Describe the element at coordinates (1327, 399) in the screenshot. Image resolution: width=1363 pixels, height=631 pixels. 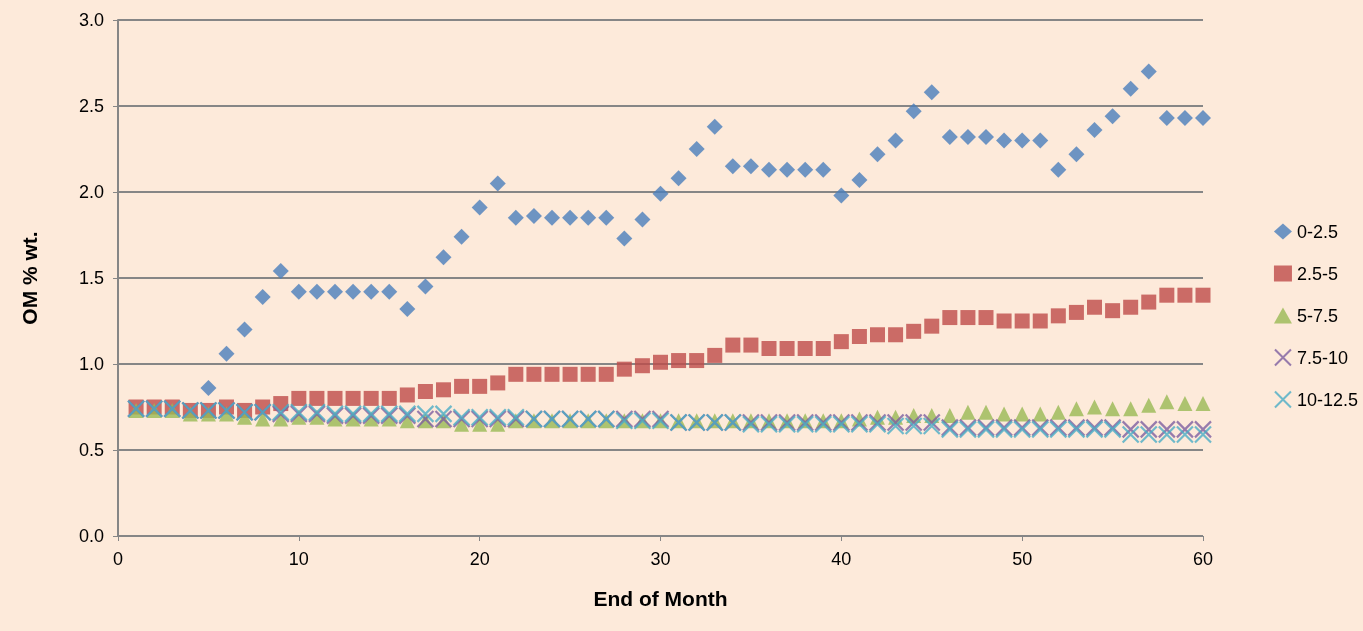
I see `legend-label: 10-12.5` at that location.